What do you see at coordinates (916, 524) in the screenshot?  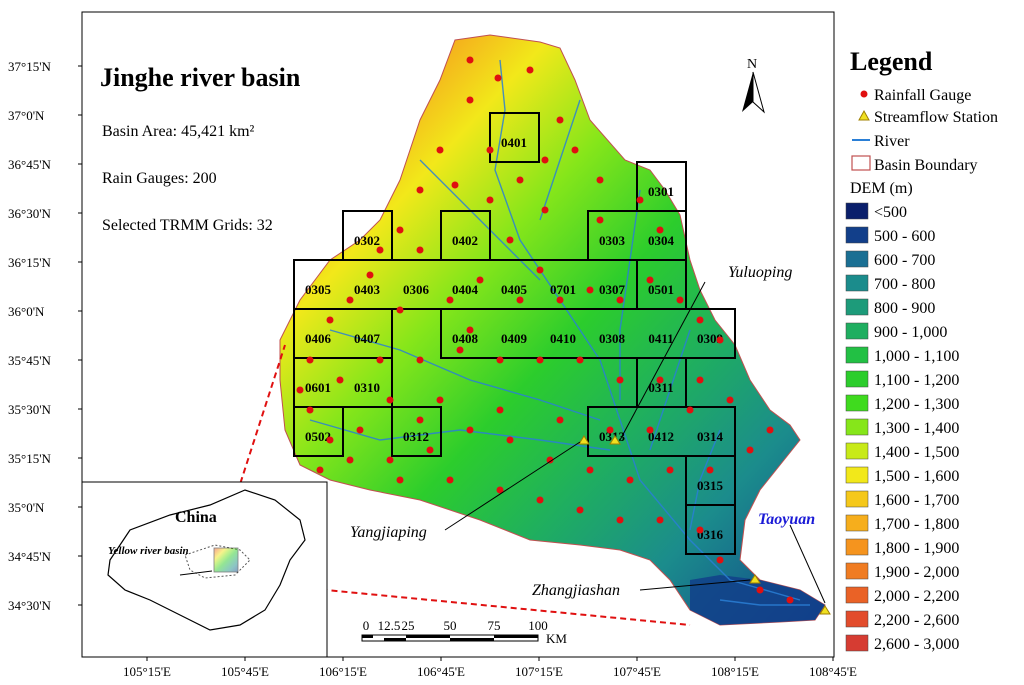 I see `dem-label: 1,700 - 1,800` at bounding box center [916, 524].